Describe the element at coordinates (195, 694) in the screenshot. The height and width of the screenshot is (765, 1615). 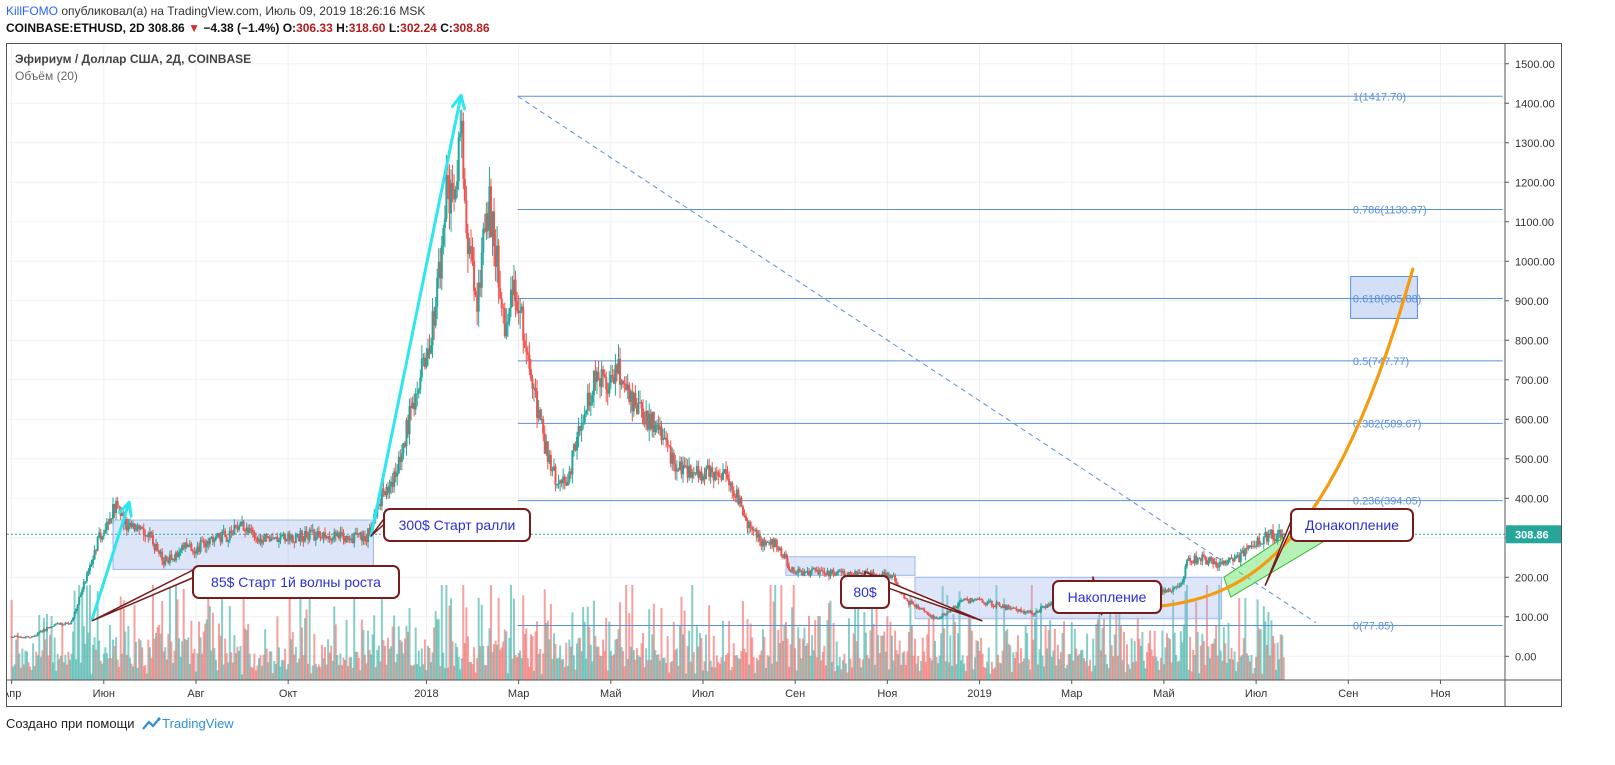
I see `x-tick-label: Авг` at that location.